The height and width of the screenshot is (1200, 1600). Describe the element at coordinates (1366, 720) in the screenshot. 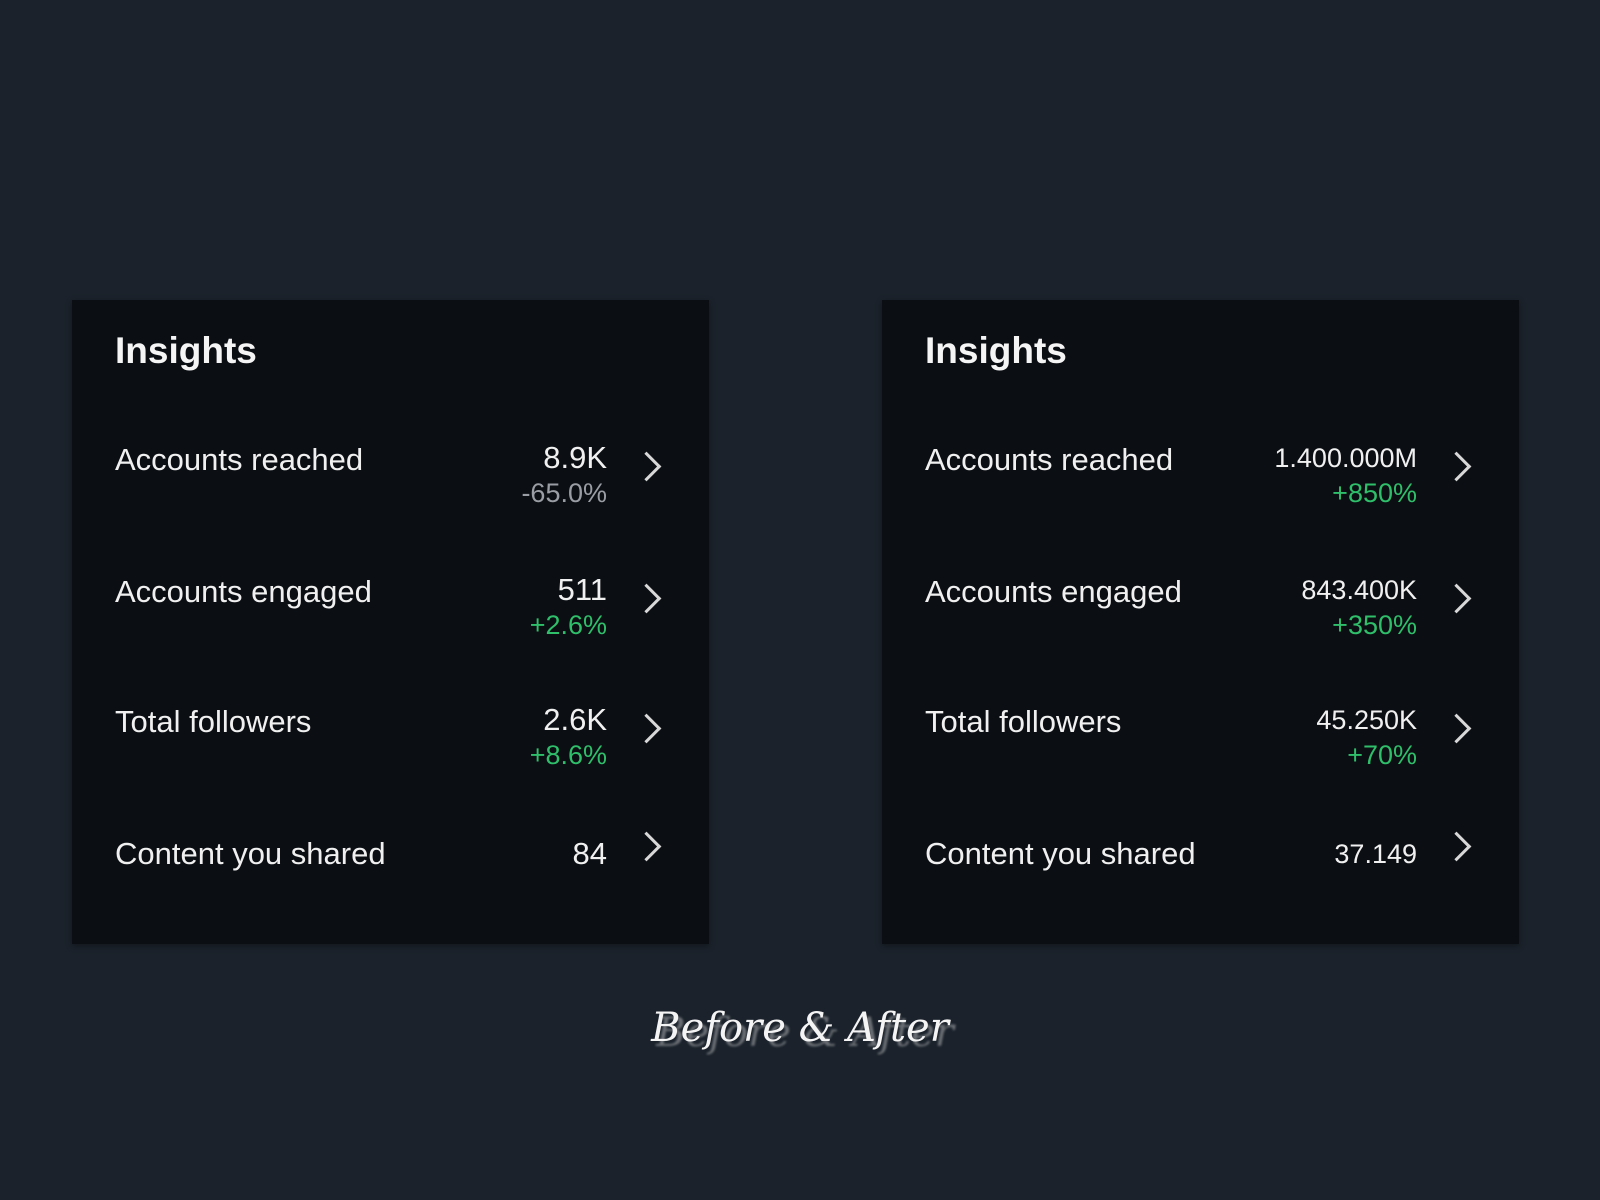

I see `insight-value: 45.250K` at that location.